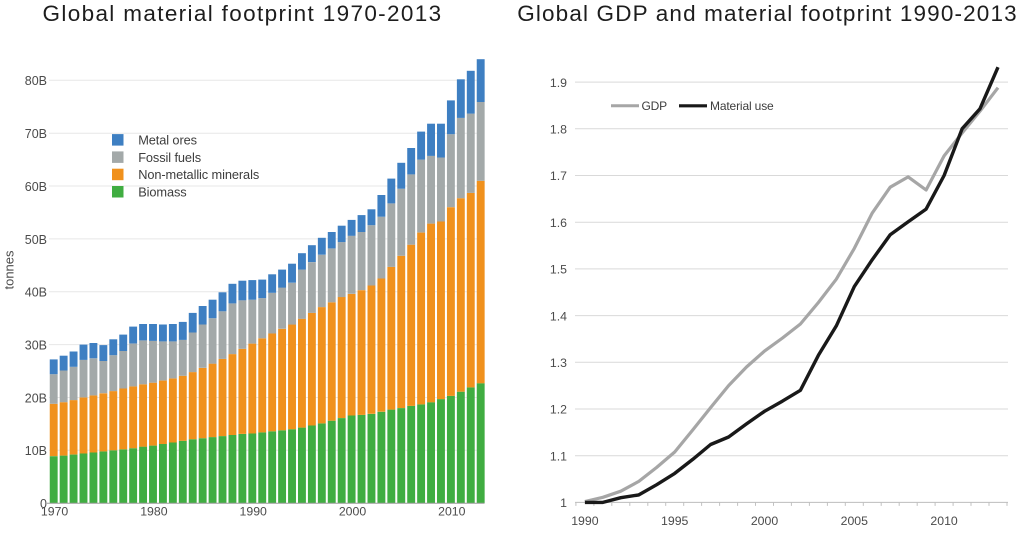  What do you see at coordinates (36, 398) in the screenshot?
I see `svg-text: 20B` at bounding box center [36, 398].